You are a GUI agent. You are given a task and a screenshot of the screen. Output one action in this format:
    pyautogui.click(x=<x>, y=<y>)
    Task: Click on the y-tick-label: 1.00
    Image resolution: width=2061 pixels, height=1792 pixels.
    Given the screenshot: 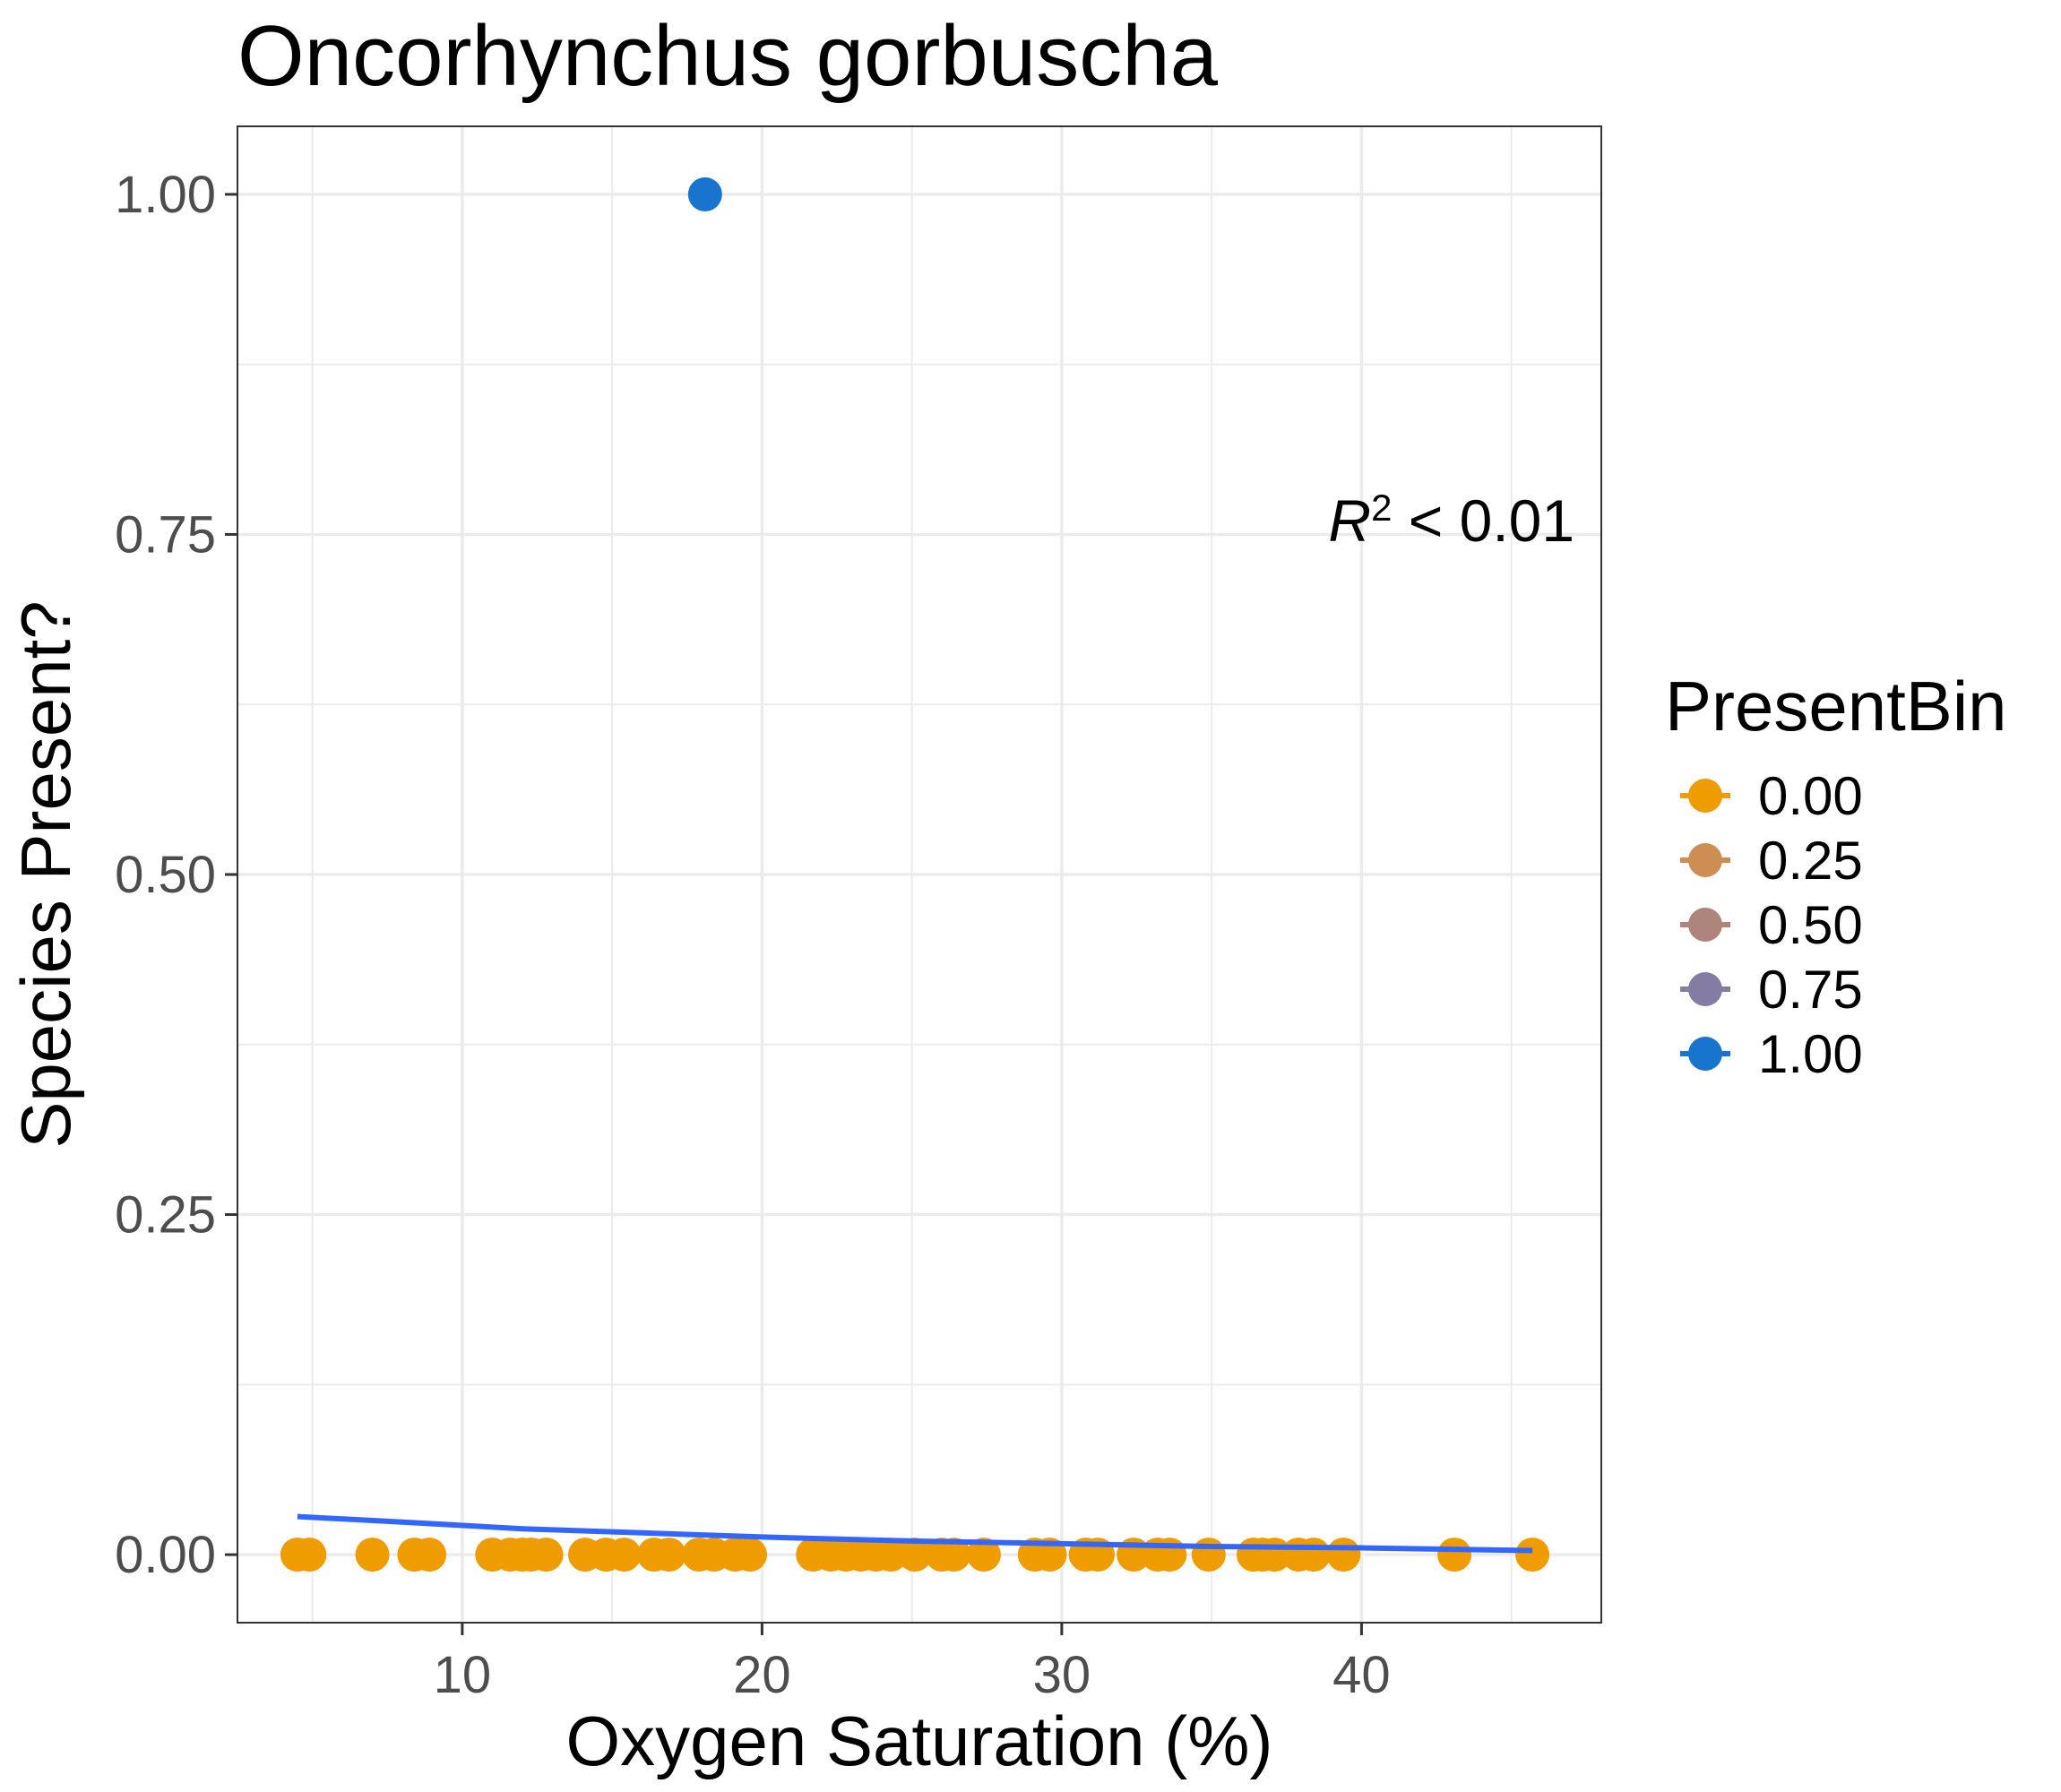 What is the action you would take?
    pyautogui.click(x=165, y=195)
    